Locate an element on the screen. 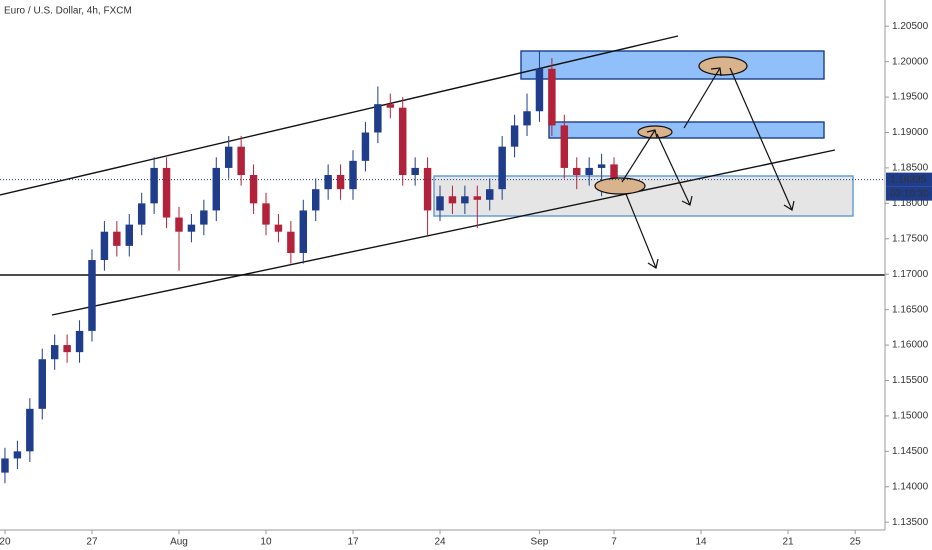 This screenshot has height=550, width=932. chart-title: Euro / U.S. Dollar, 4h, FXCM is located at coordinates (68, 11).